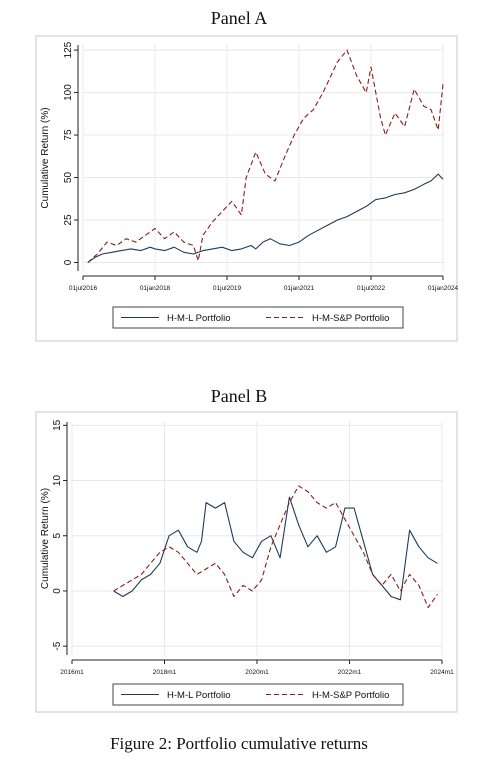  Describe the element at coordinates (257, 672) in the screenshot. I see `x-tick-label: 2020m1` at that location.